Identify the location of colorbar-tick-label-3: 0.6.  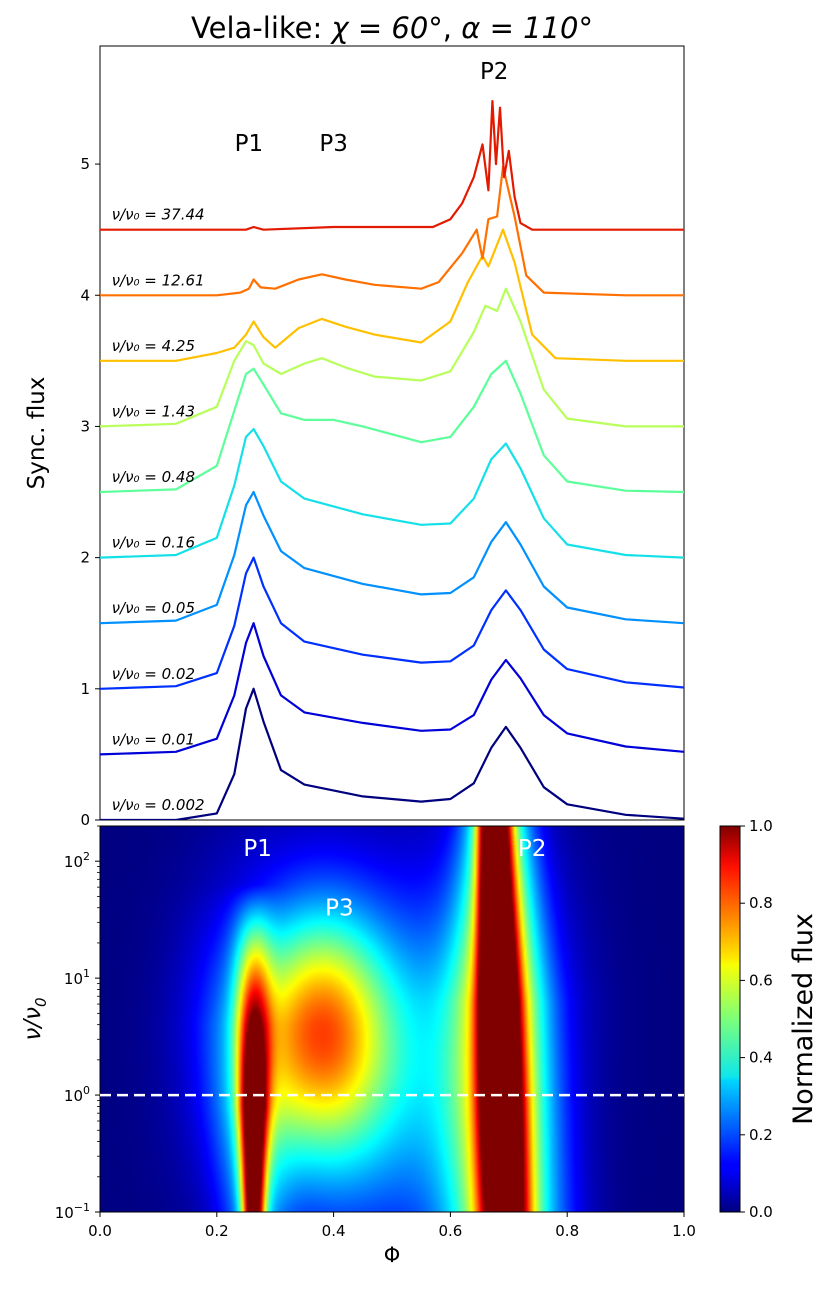
(761, 980).